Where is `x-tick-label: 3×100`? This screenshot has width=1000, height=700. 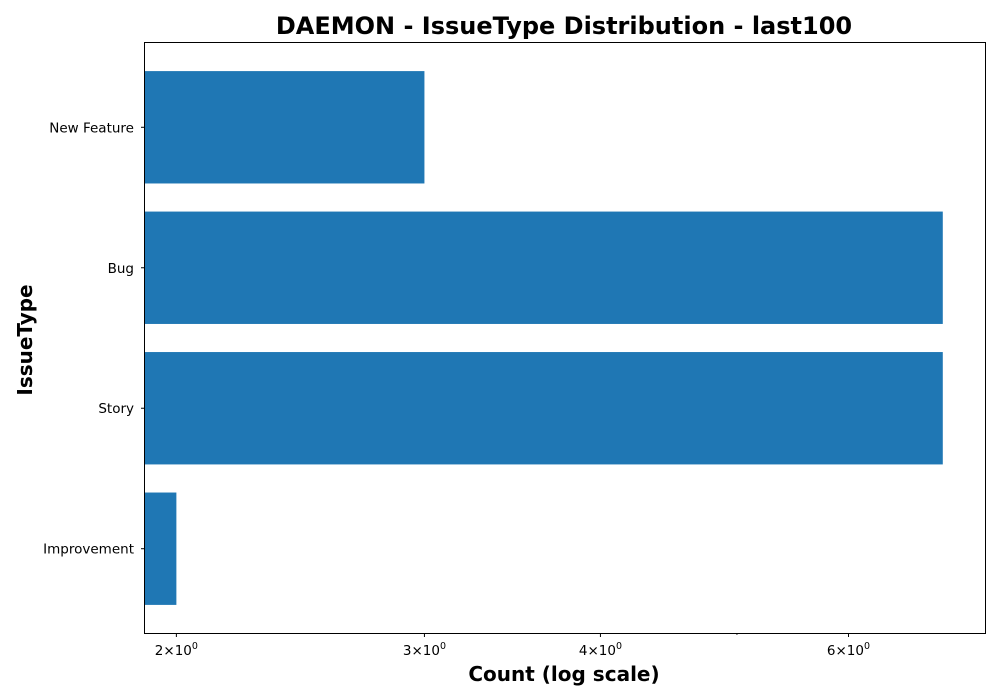 x-tick-label: 3×100 is located at coordinates (424, 650).